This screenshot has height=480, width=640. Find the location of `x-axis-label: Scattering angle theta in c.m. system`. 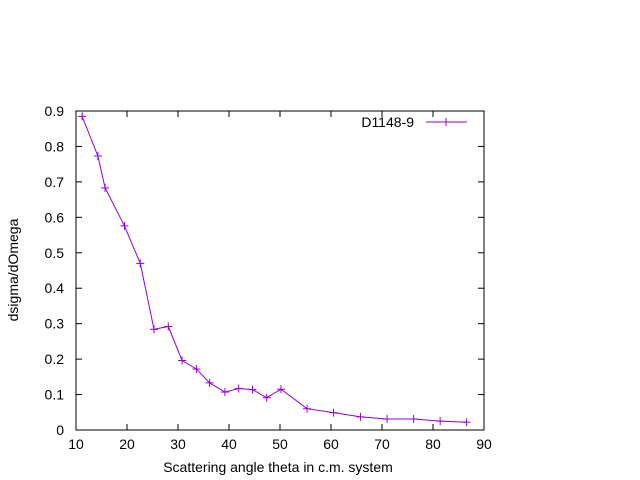

x-axis-label: Scattering angle theta in c.m. system is located at coordinates (278, 467).